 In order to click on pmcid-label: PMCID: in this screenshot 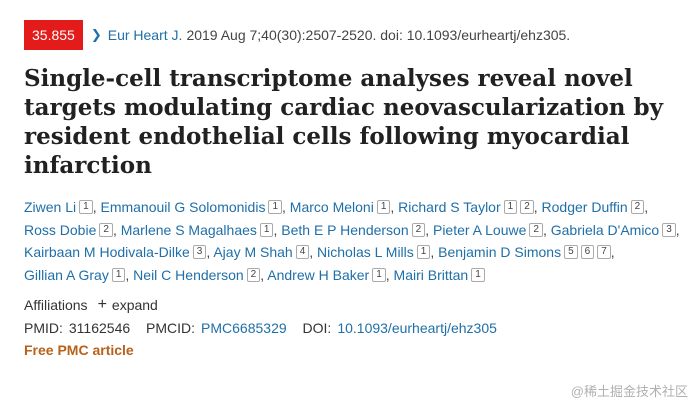, I will do `click(171, 328)`.